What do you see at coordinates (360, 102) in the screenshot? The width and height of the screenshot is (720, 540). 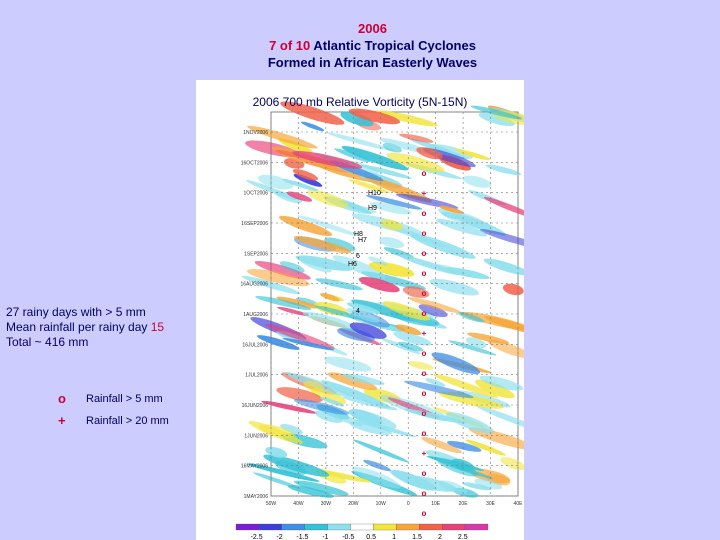 I see `panel-title: 2006 700 mb Relative Vorticity (5N-15N)` at bounding box center [360, 102].